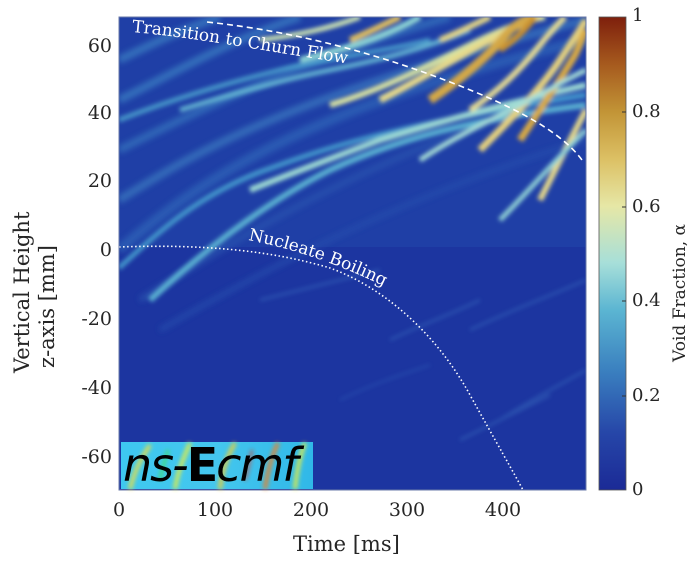  Describe the element at coordinates (646, 300) in the screenshot. I see `colorbar-tick-0.4: 0.4` at that location.